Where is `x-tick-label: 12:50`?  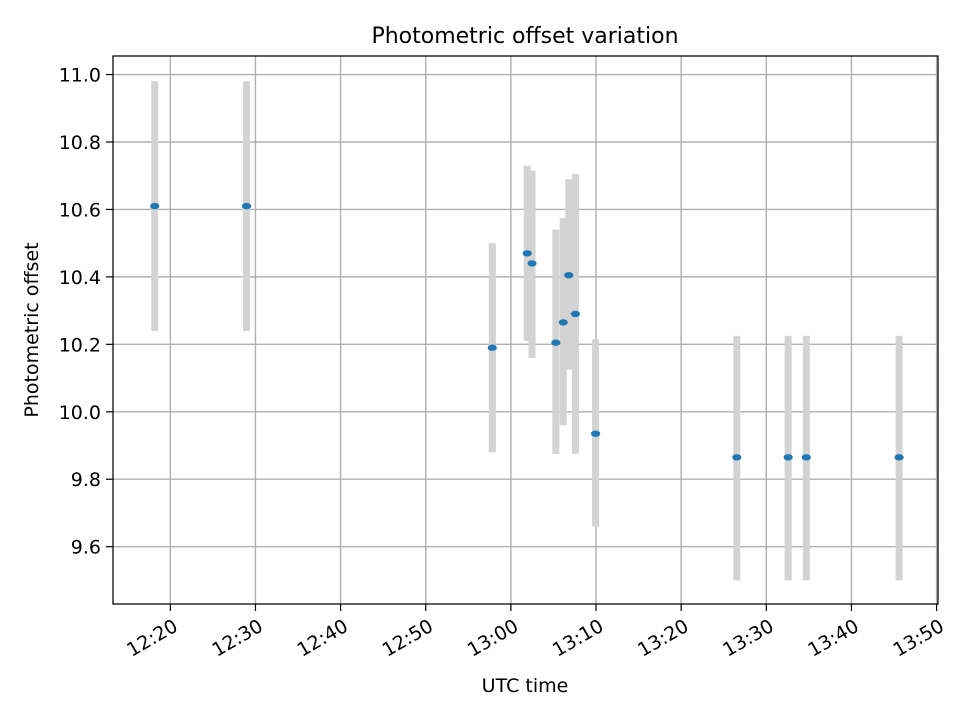 x-tick-label: 12:50 is located at coordinates (408, 638).